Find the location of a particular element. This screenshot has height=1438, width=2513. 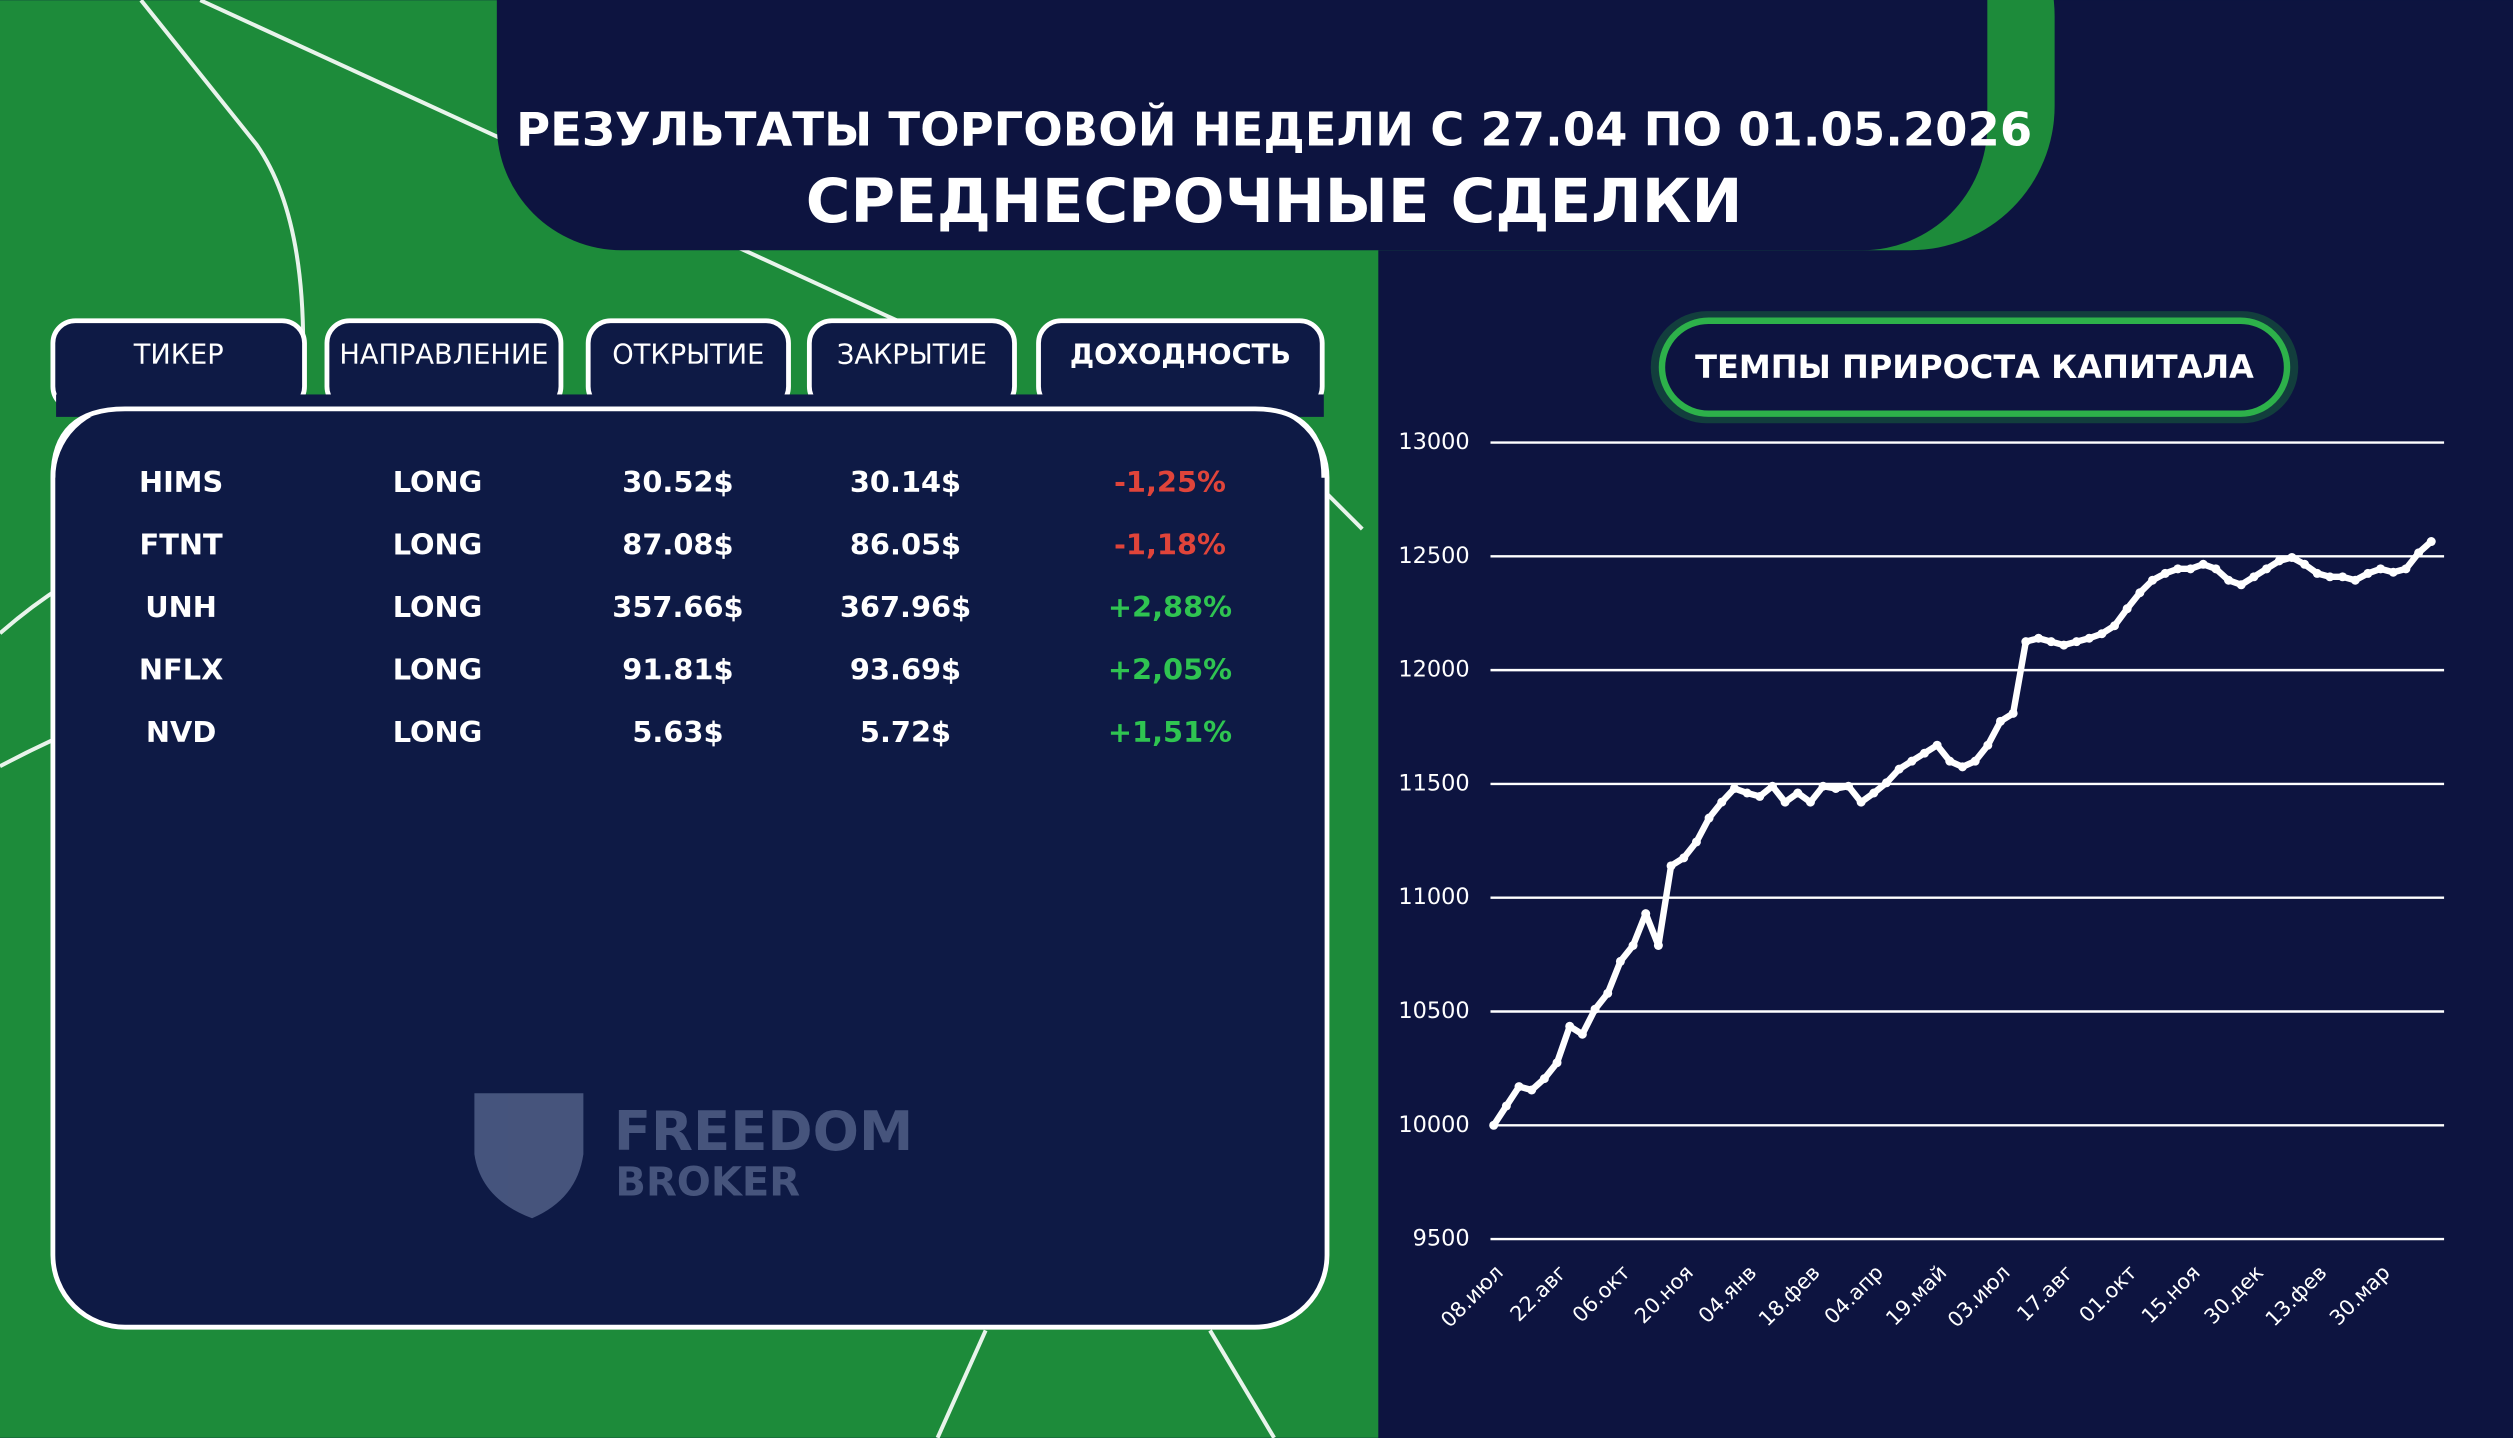

column-header: ЗАКРЫТИЕ is located at coordinates (912, 354).